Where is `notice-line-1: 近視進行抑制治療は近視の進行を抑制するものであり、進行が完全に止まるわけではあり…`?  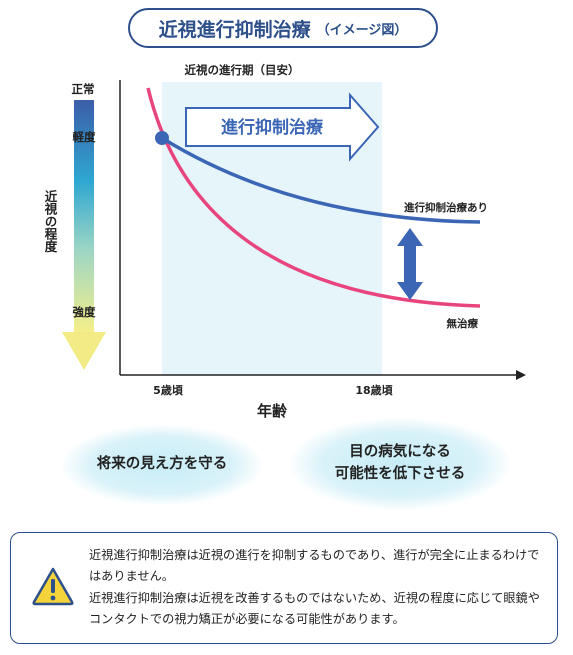
notice-line-1: 近視進行抑制治療は近視の進行を抑制するものであり、進行が完全に止まるわけではあり… is located at coordinates (314, 566).